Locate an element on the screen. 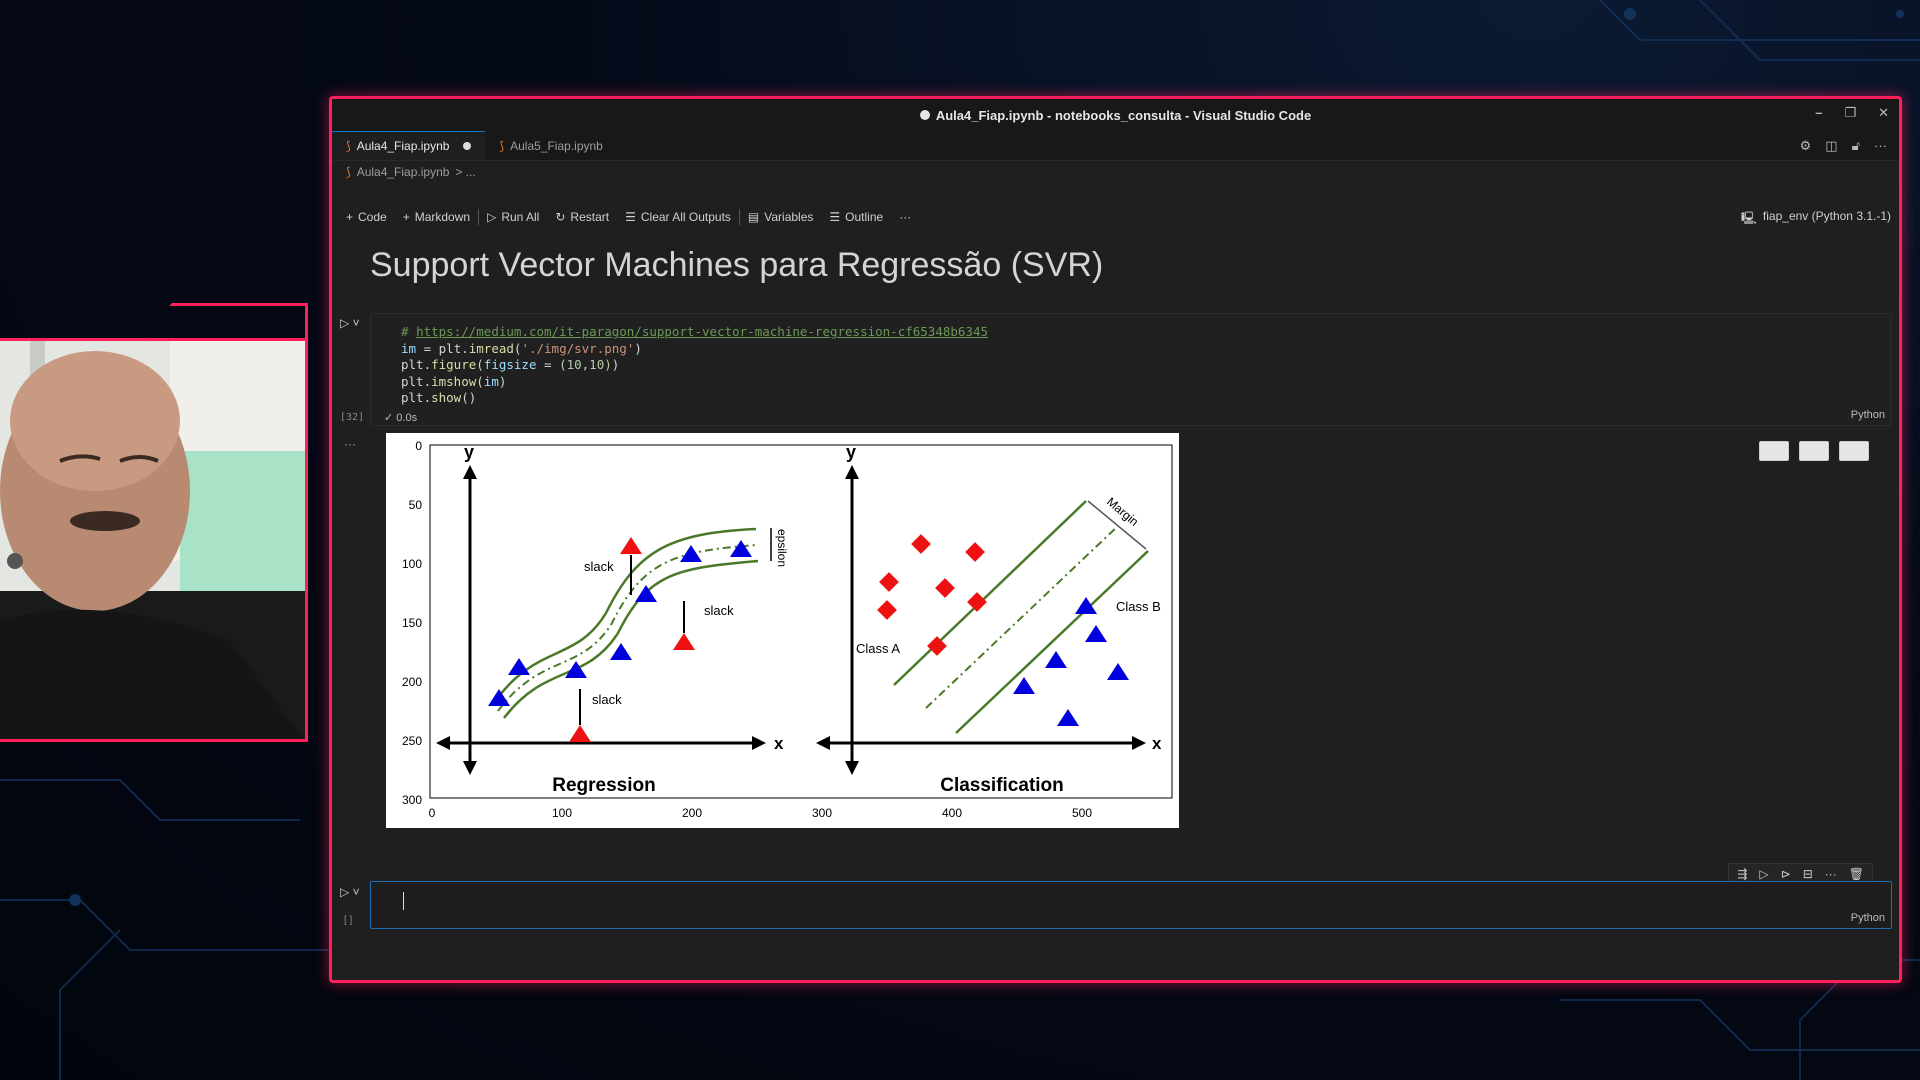 The width and height of the screenshot is (1920, 1080). tab-aula5: ⟆ Aula5_Fiap.ipynb is located at coordinates (550, 145).